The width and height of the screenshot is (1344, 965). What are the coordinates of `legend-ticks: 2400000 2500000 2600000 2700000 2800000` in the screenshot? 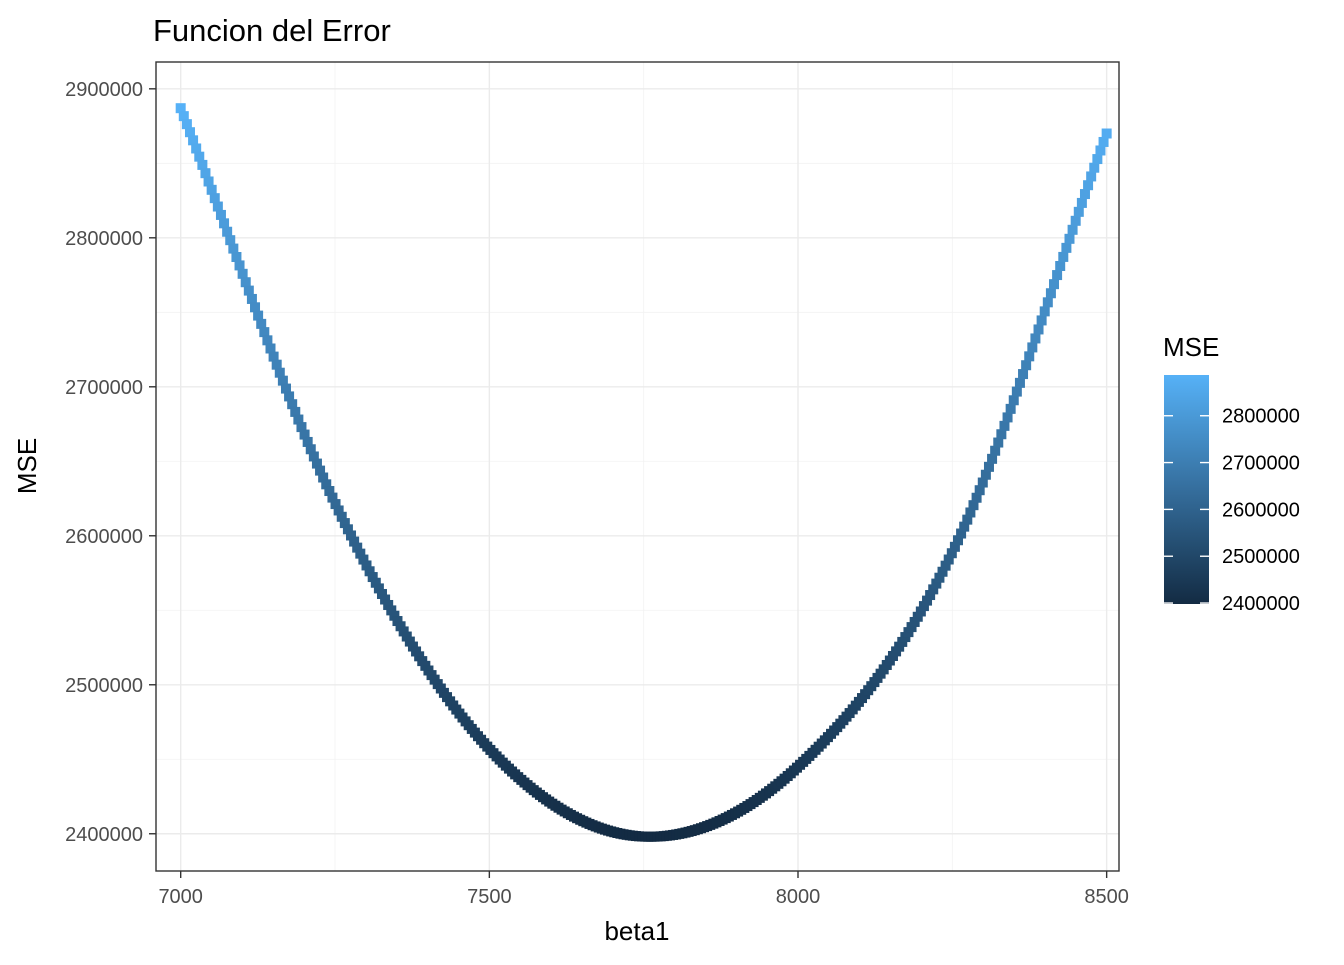 It's located at (1232, 510).